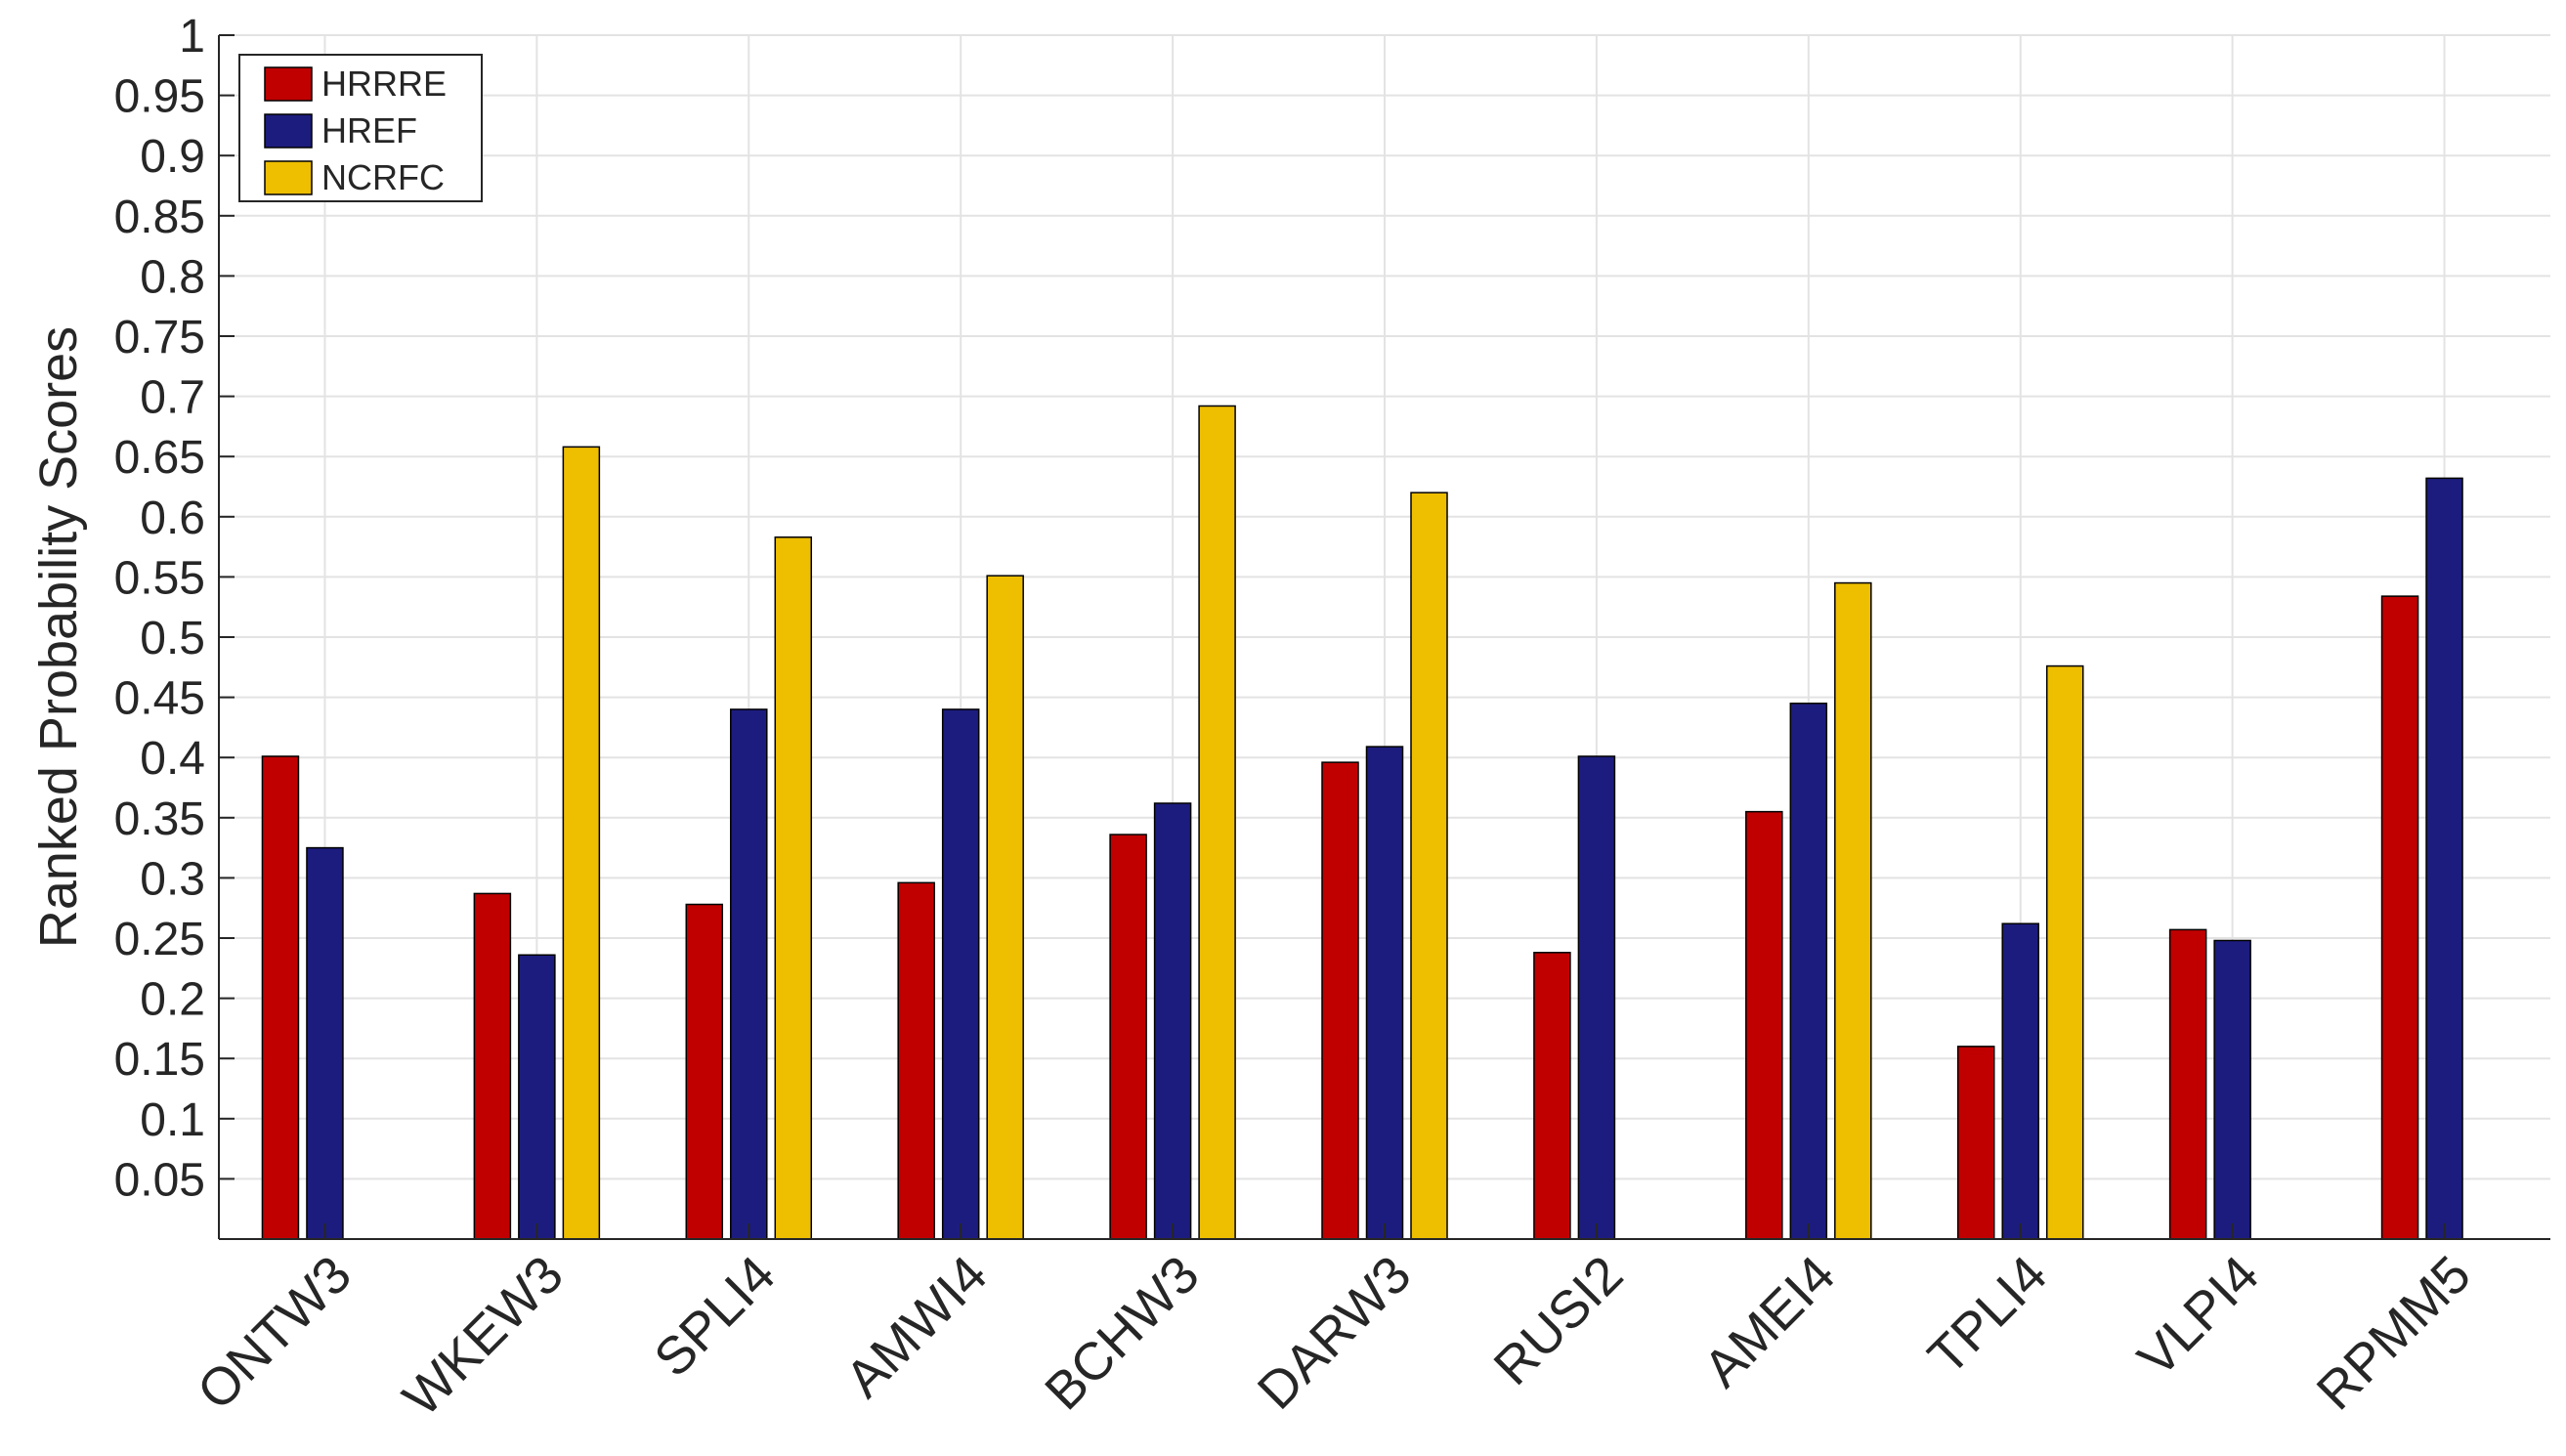 The image size is (2566, 1456). Describe the element at coordinates (2444, 858) in the screenshot. I see `bar-href-rpmm5` at that location.